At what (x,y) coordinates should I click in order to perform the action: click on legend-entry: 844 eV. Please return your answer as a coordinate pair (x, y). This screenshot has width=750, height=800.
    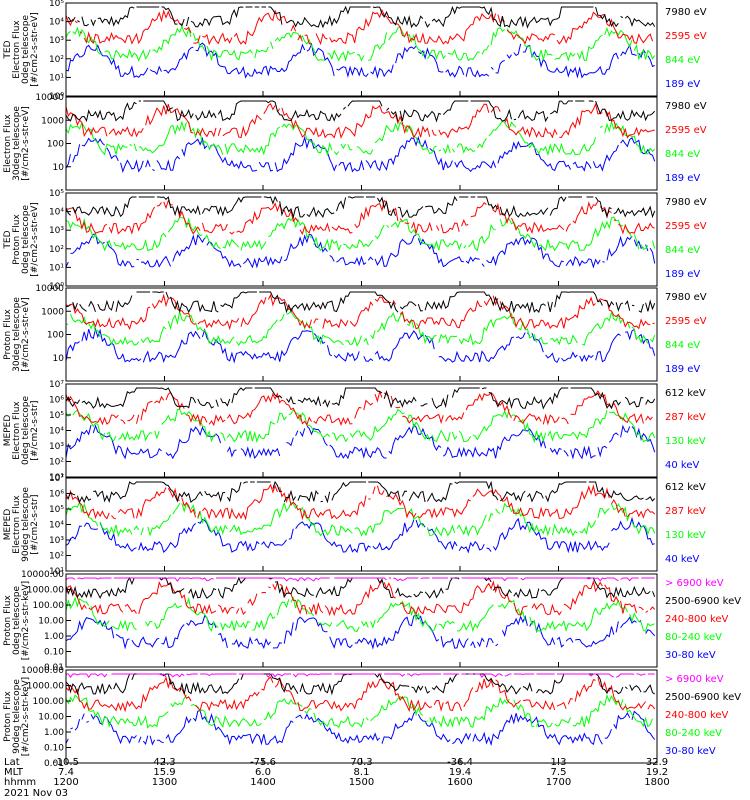
    Looking at the image, I should click on (682, 154).